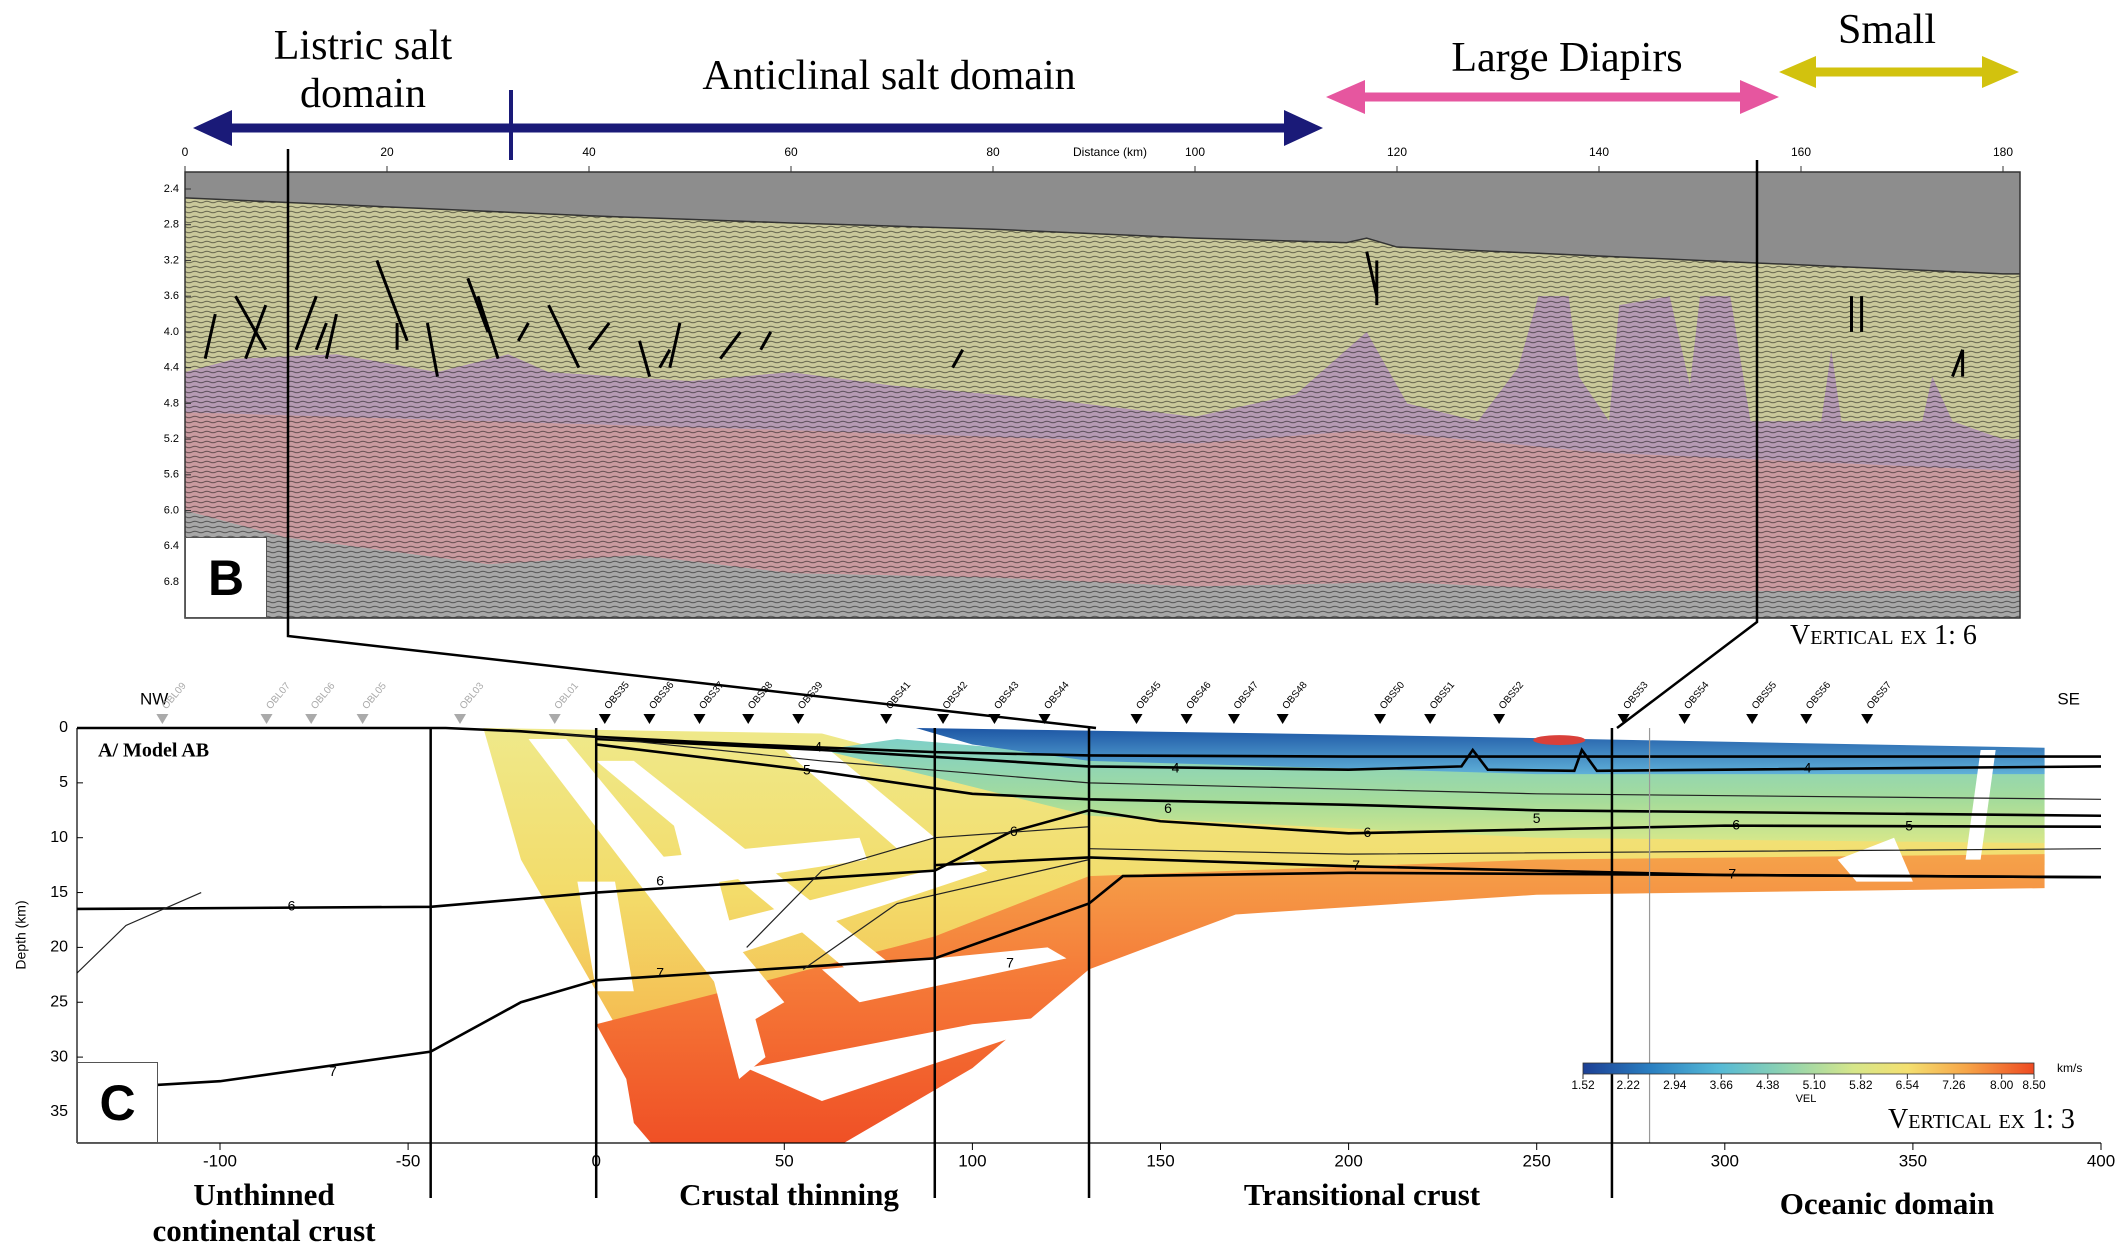  I want to click on colorbar-tick-label: 1.52, so click(1583, 1085).